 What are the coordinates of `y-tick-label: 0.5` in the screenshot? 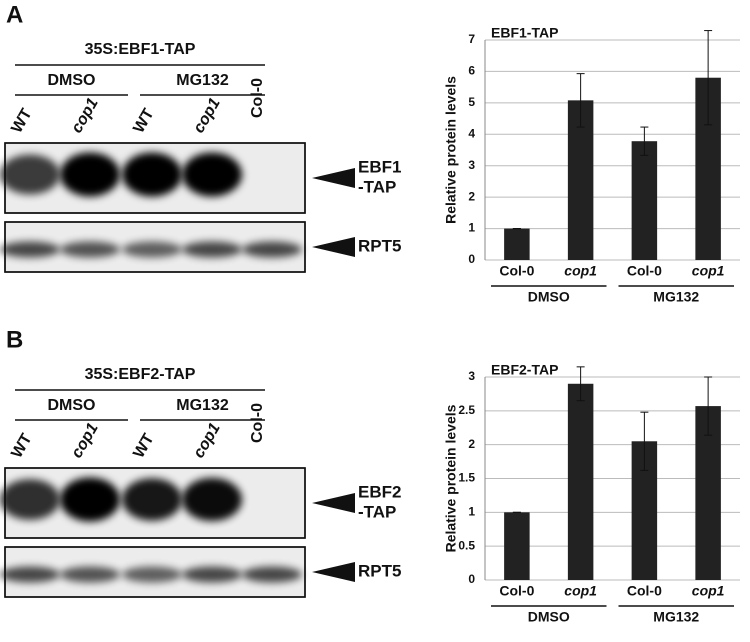 It's located at (466, 545).